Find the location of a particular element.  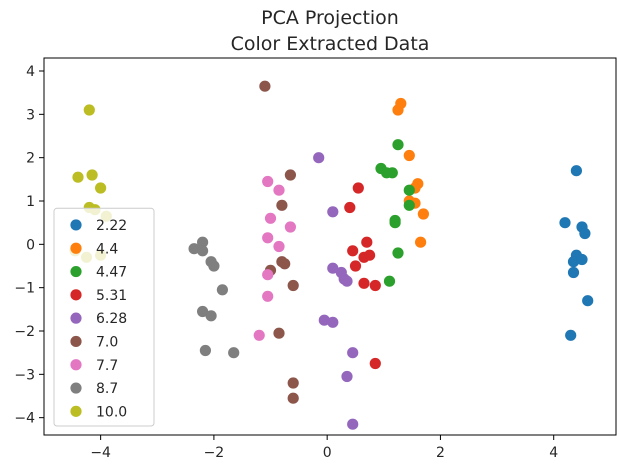

x-tick-label: 4 is located at coordinates (553, 453).